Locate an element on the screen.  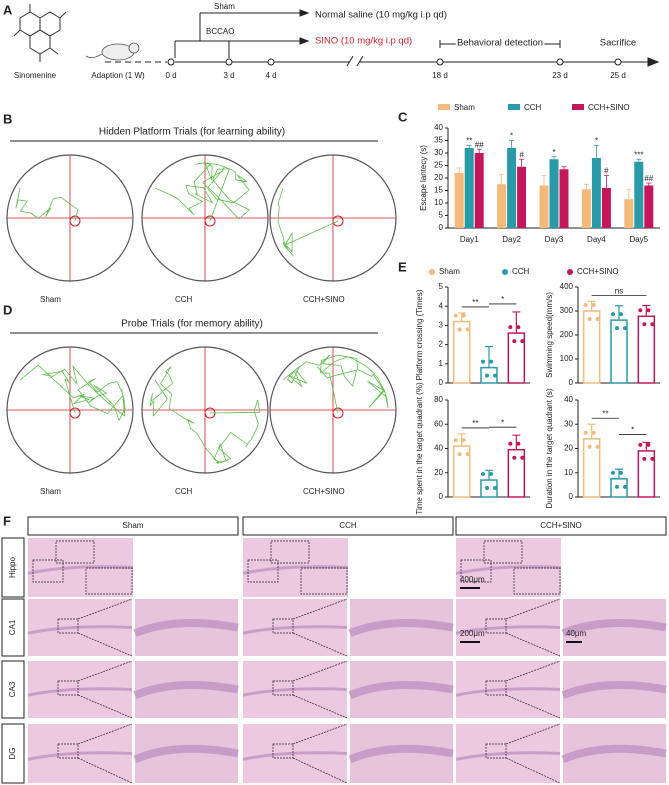
panel-label: A is located at coordinates (8, 9).